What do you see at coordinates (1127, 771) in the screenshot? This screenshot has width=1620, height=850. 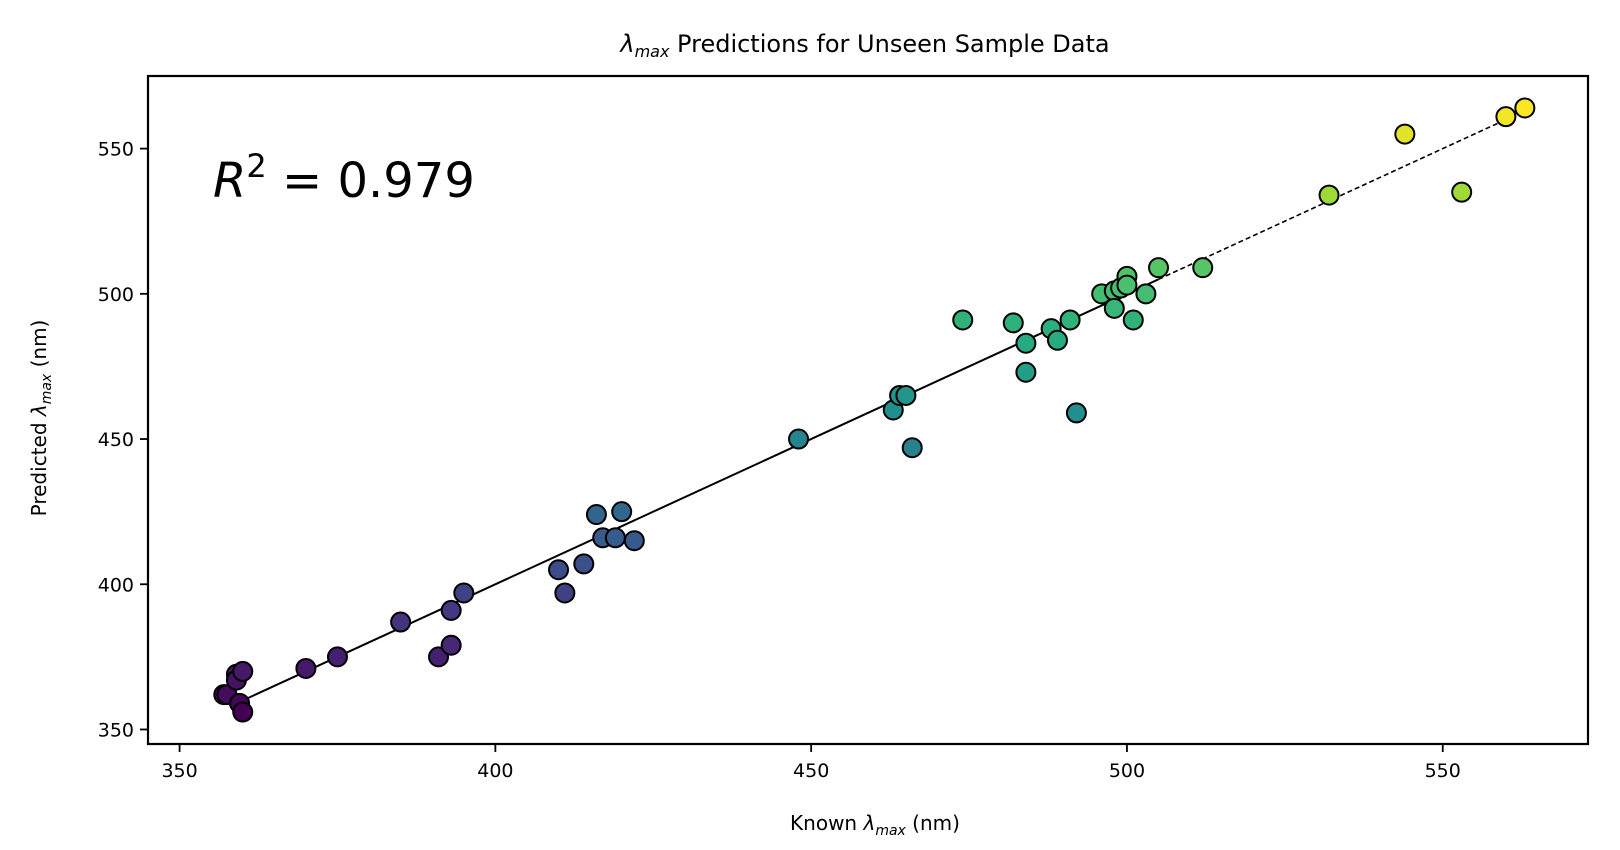 I see `x-tick-label: 500` at bounding box center [1127, 771].